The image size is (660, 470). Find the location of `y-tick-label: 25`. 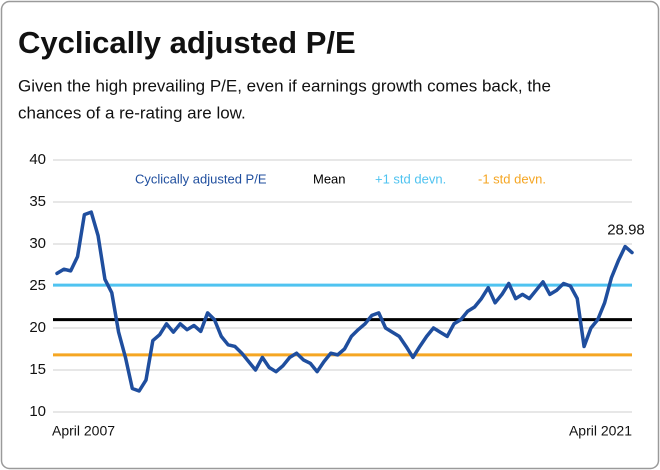

y-tick-label: 25 is located at coordinates (37, 285).